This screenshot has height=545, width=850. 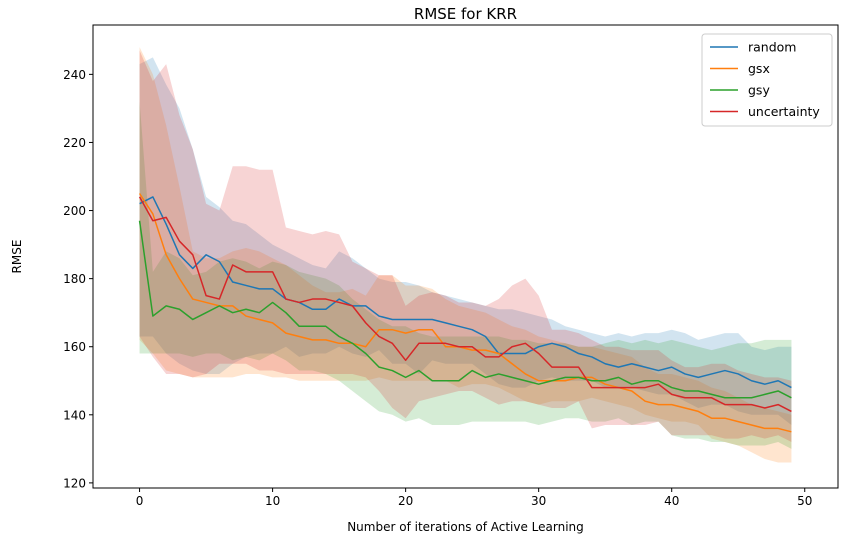 I want to click on legend: random gsx gsy uncertainty, so click(x=767, y=80).